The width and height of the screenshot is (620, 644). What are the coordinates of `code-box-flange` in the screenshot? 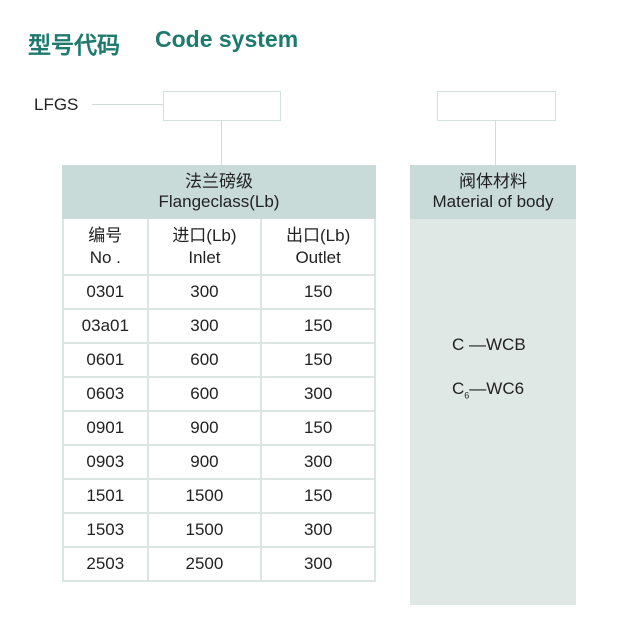 It's located at (222, 106).